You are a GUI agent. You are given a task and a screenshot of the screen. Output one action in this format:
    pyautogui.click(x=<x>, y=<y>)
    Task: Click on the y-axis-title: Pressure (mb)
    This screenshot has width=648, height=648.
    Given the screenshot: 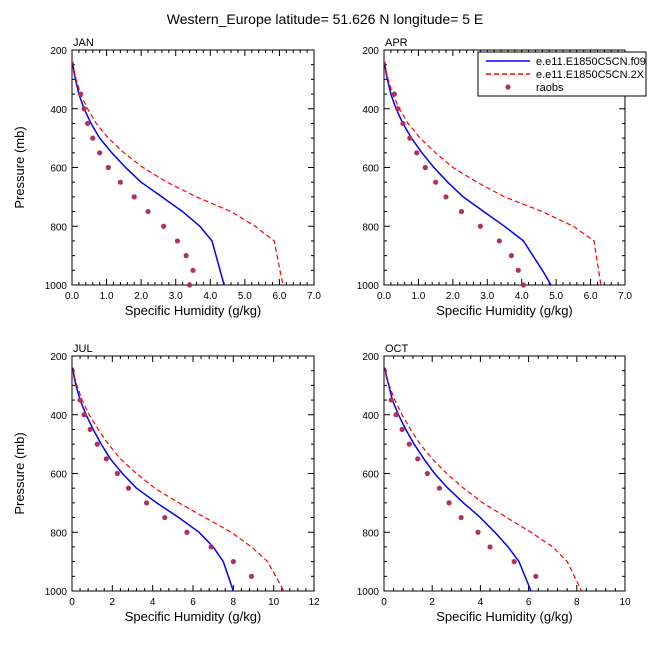 What is the action you would take?
    pyautogui.click(x=19, y=473)
    